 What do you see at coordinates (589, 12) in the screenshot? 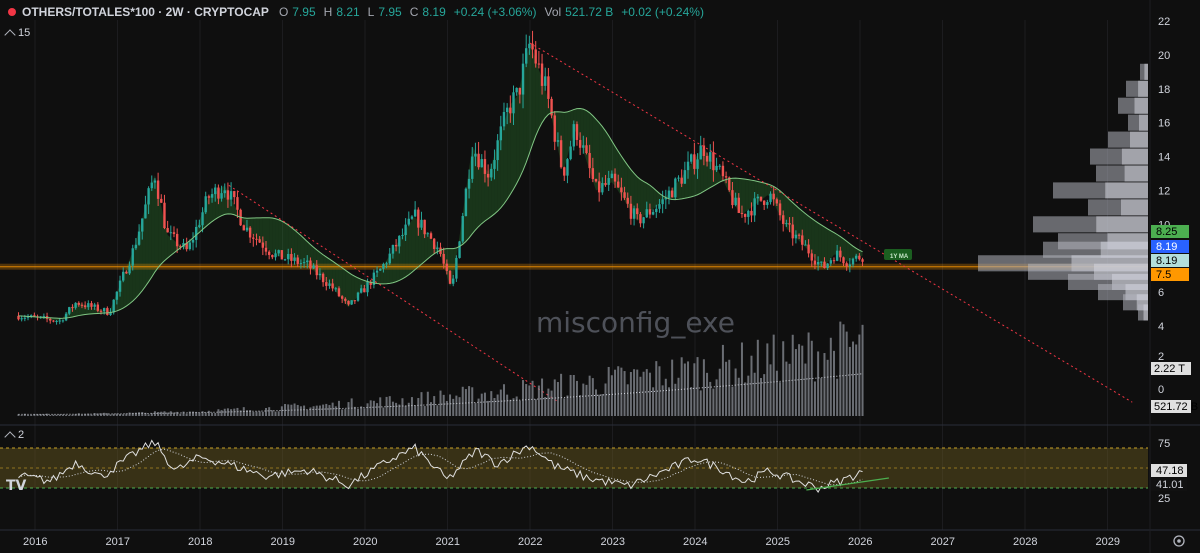
I see `volume-value: 521.72 B` at bounding box center [589, 12].